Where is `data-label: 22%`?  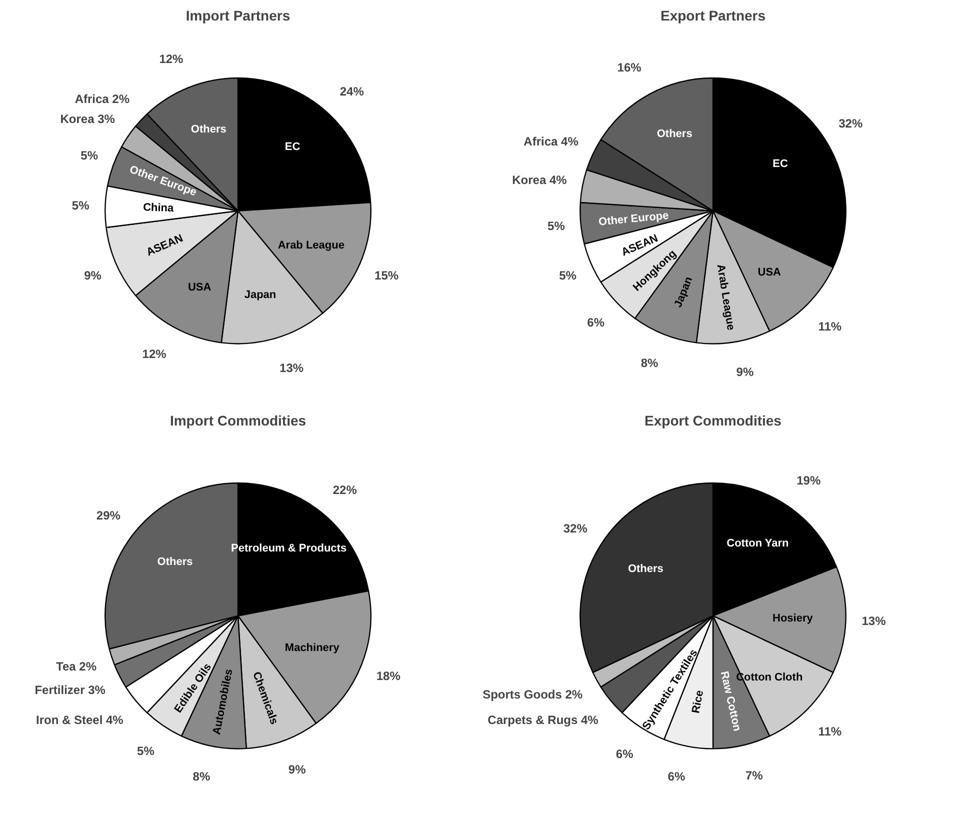 data-label: 22% is located at coordinates (345, 489).